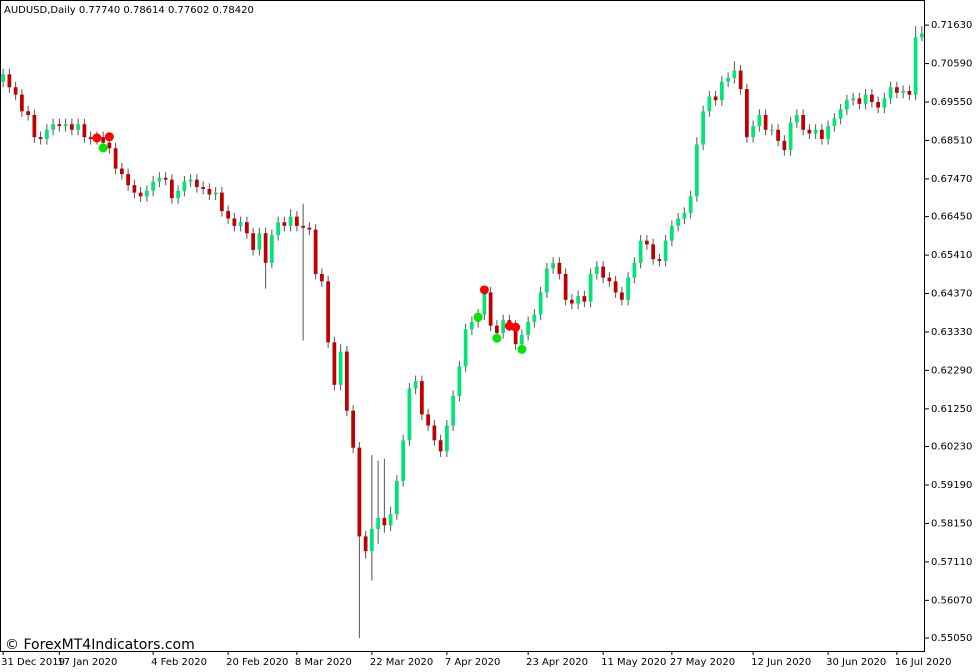  Describe the element at coordinates (951, 217) in the screenshot. I see `y-tick-label: 0.66450` at that location.